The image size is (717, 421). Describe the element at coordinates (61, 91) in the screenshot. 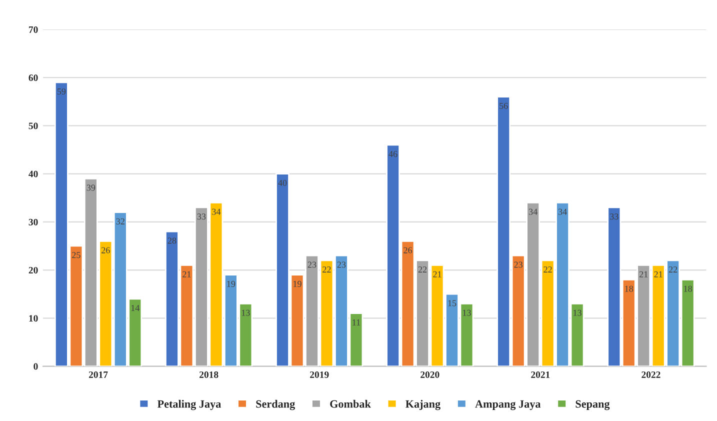

I see `data-label: 59` at that location.